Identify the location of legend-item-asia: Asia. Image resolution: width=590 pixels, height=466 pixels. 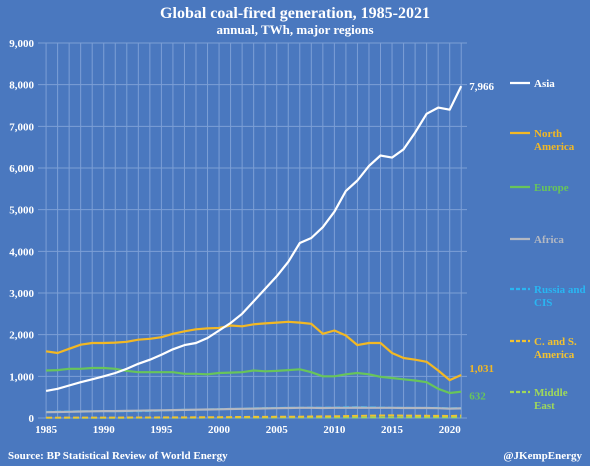
(532, 84).